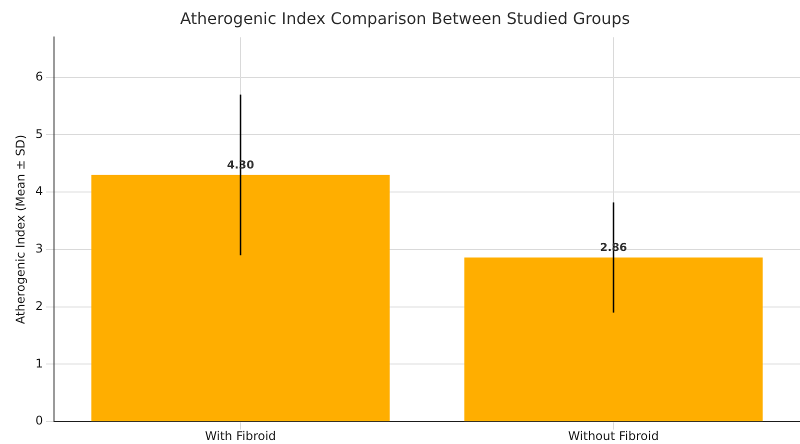 Image resolution: width=800 pixels, height=444 pixels. I want to click on x-tick-label: With Fibroid, so click(240, 435).